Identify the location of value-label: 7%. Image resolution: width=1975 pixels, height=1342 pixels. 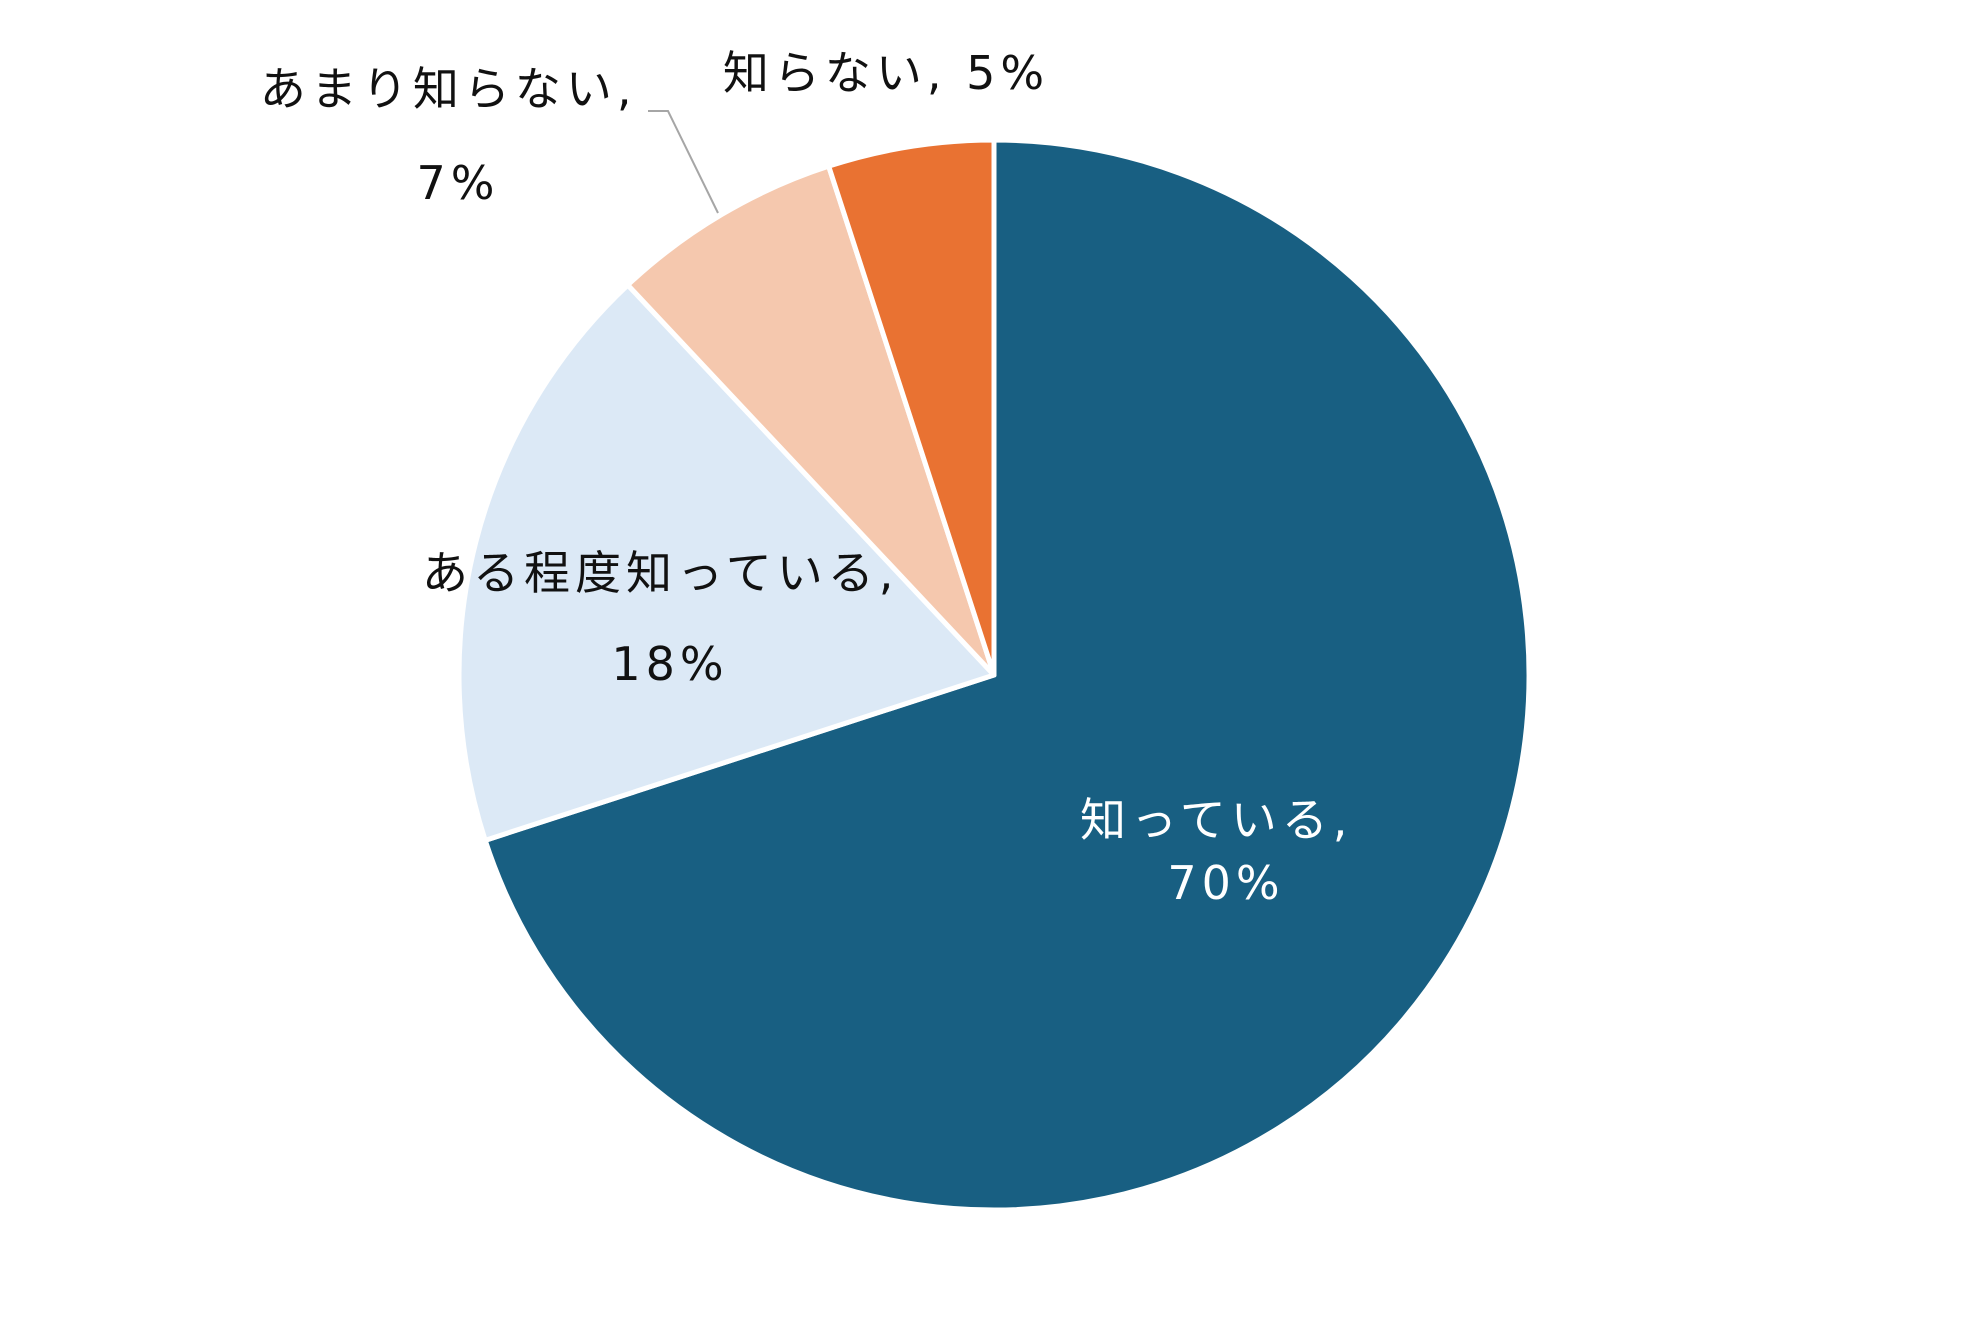
(458, 183).